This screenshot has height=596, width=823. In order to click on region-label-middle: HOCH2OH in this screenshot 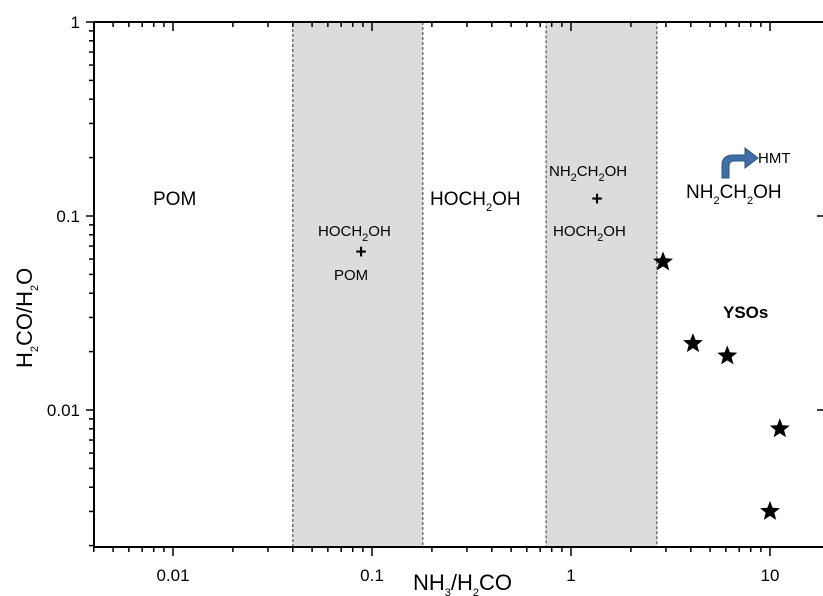, I will do `click(475, 201)`.